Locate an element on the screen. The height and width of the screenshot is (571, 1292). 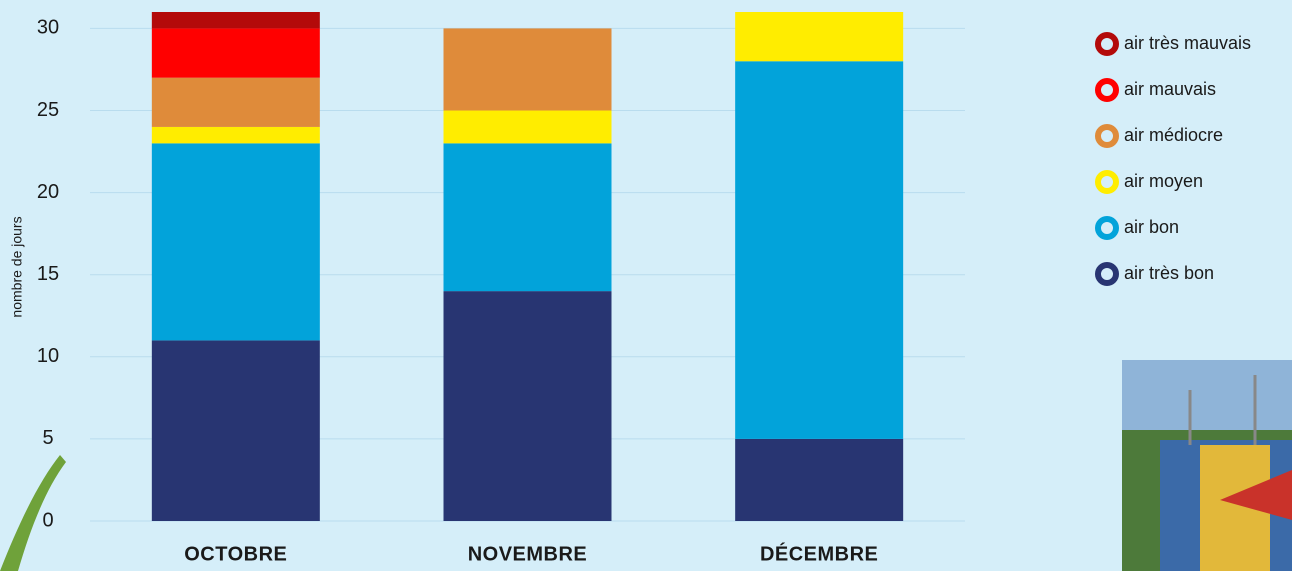
legend-label: air médiocre is located at coordinates (1173, 135).